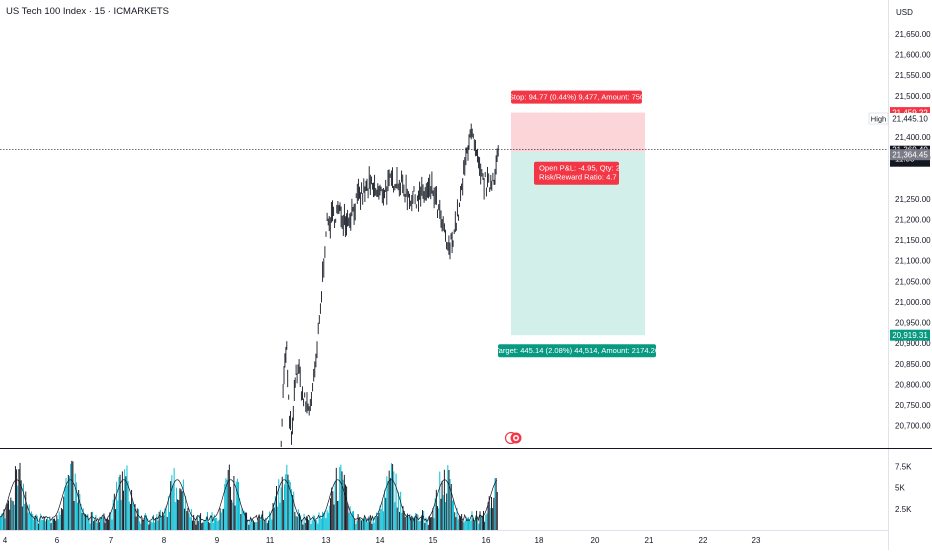 The image size is (932, 555). What do you see at coordinates (579, 168) in the screenshot?
I see `open-pnl-label: Open P&L: -4.95, Qty: 2` at bounding box center [579, 168].